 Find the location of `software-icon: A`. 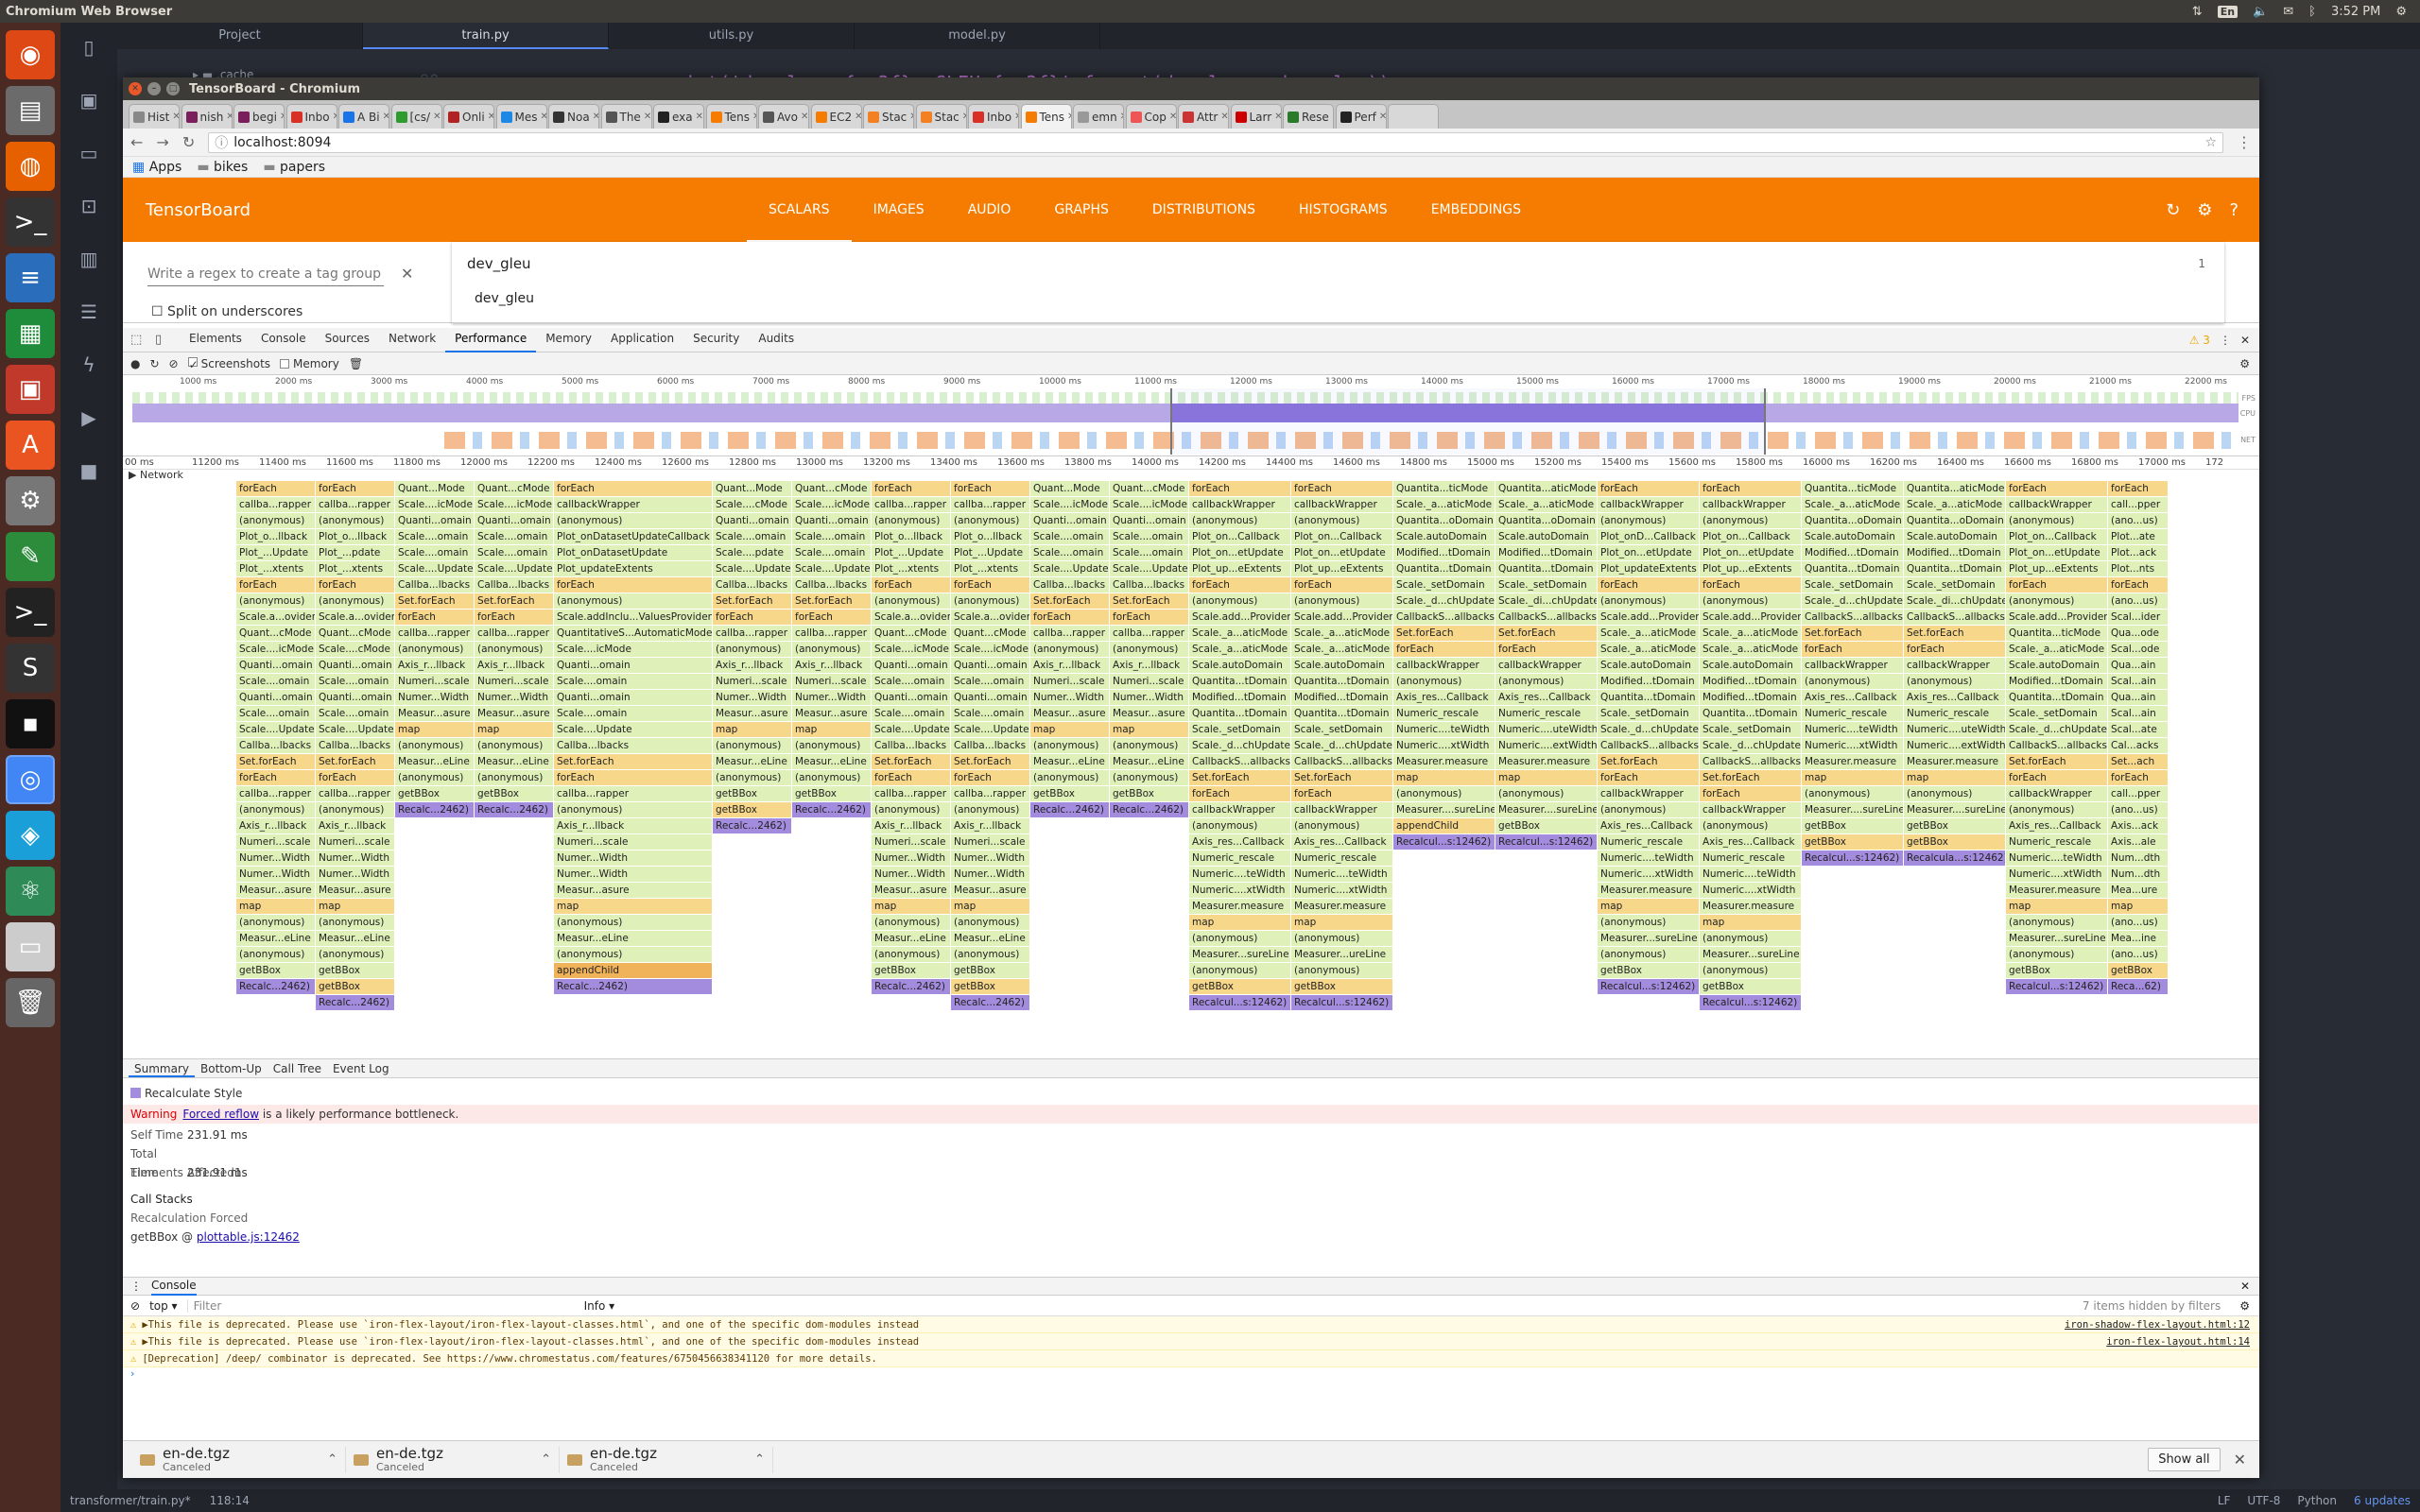

software-icon: A is located at coordinates (30, 445).